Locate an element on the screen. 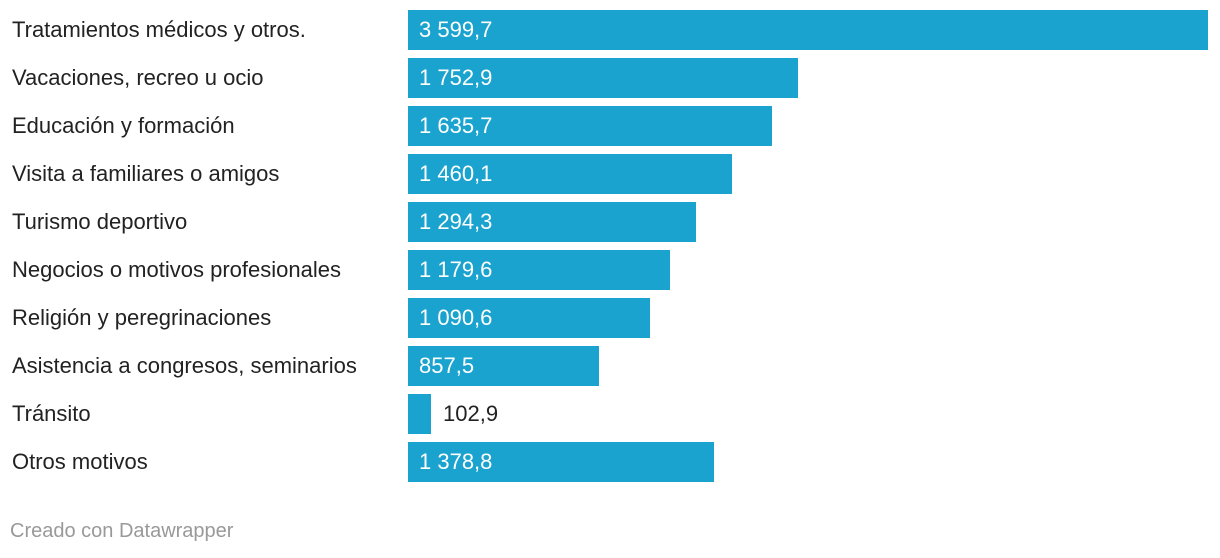 Image resolution: width=1220 pixels, height=558 pixels. value-label: 857,5 is located at coordinates (447, 365).